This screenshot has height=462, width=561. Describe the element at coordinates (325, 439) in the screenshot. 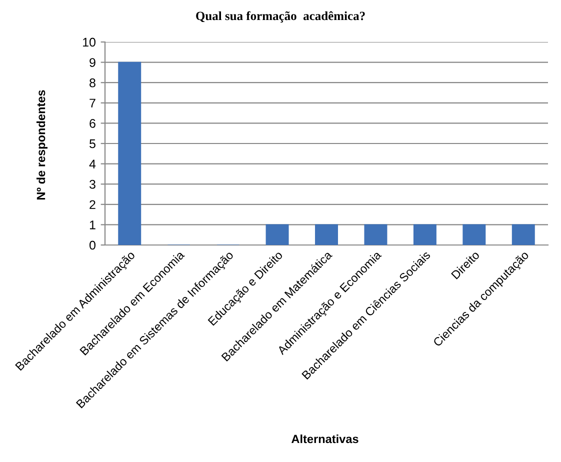

I see `x-axis-title: Alternativas` at that location.